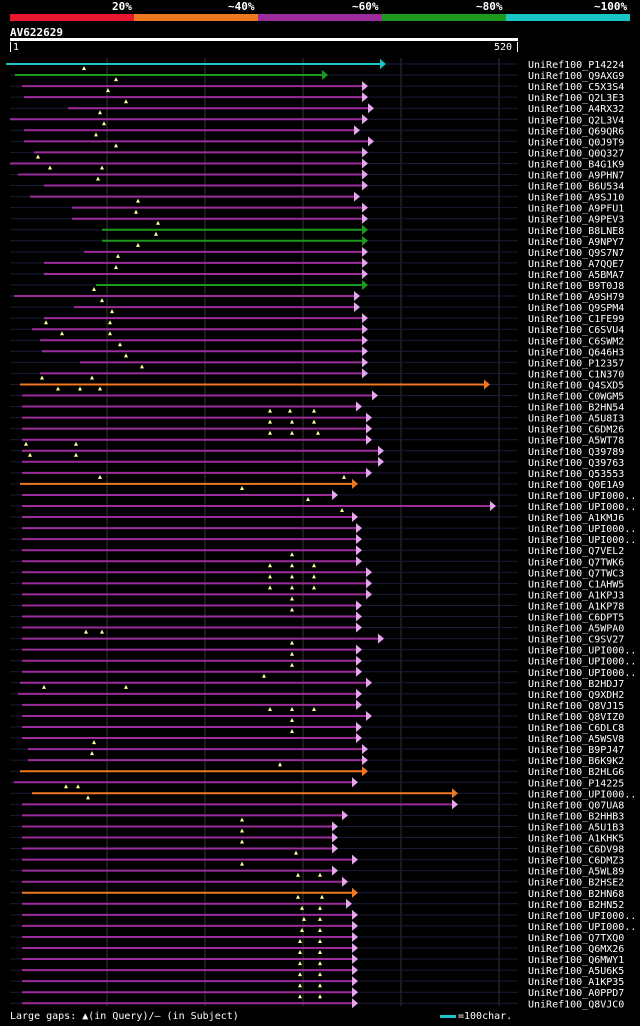 This screenshot has width=640, height=1026. Describe the element at coordinates (576, 938) in the screenshot. I see `hit-name-link: UniRef100_Q7TXQ0` at that location.